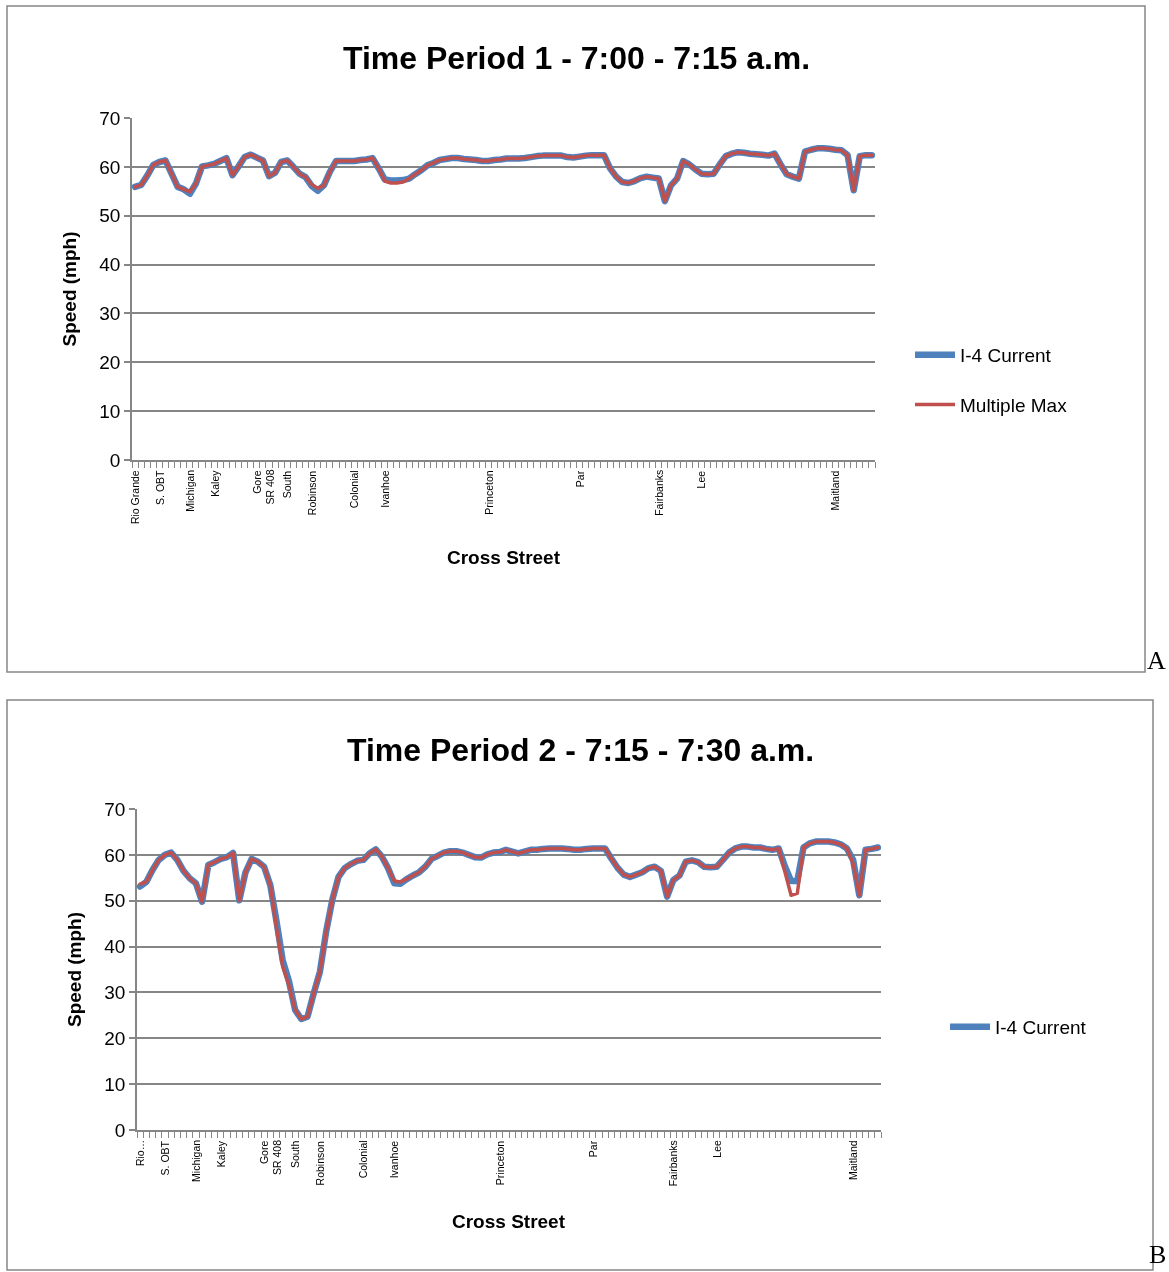 The image size is (1169, 1272). I want to click on legend-label: Multiple Max, so click(1014, 405).